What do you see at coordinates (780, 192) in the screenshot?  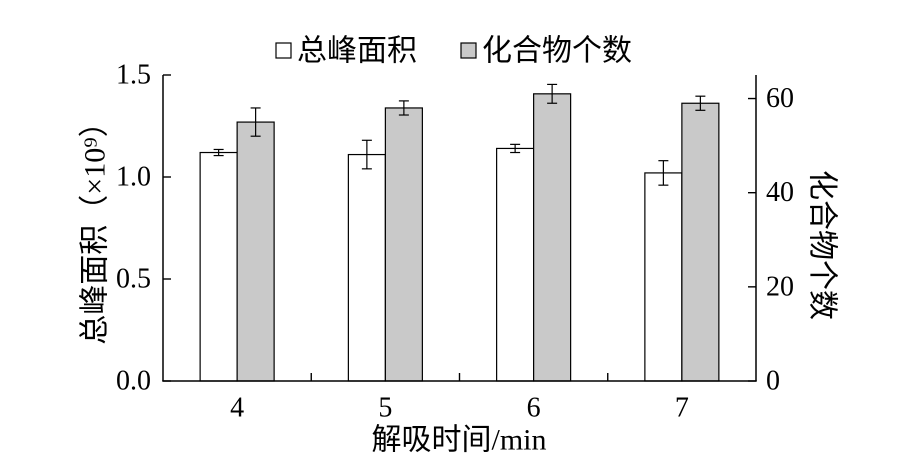 I see `right-axis-tick-label: 40` at bounding box center [780, 192].